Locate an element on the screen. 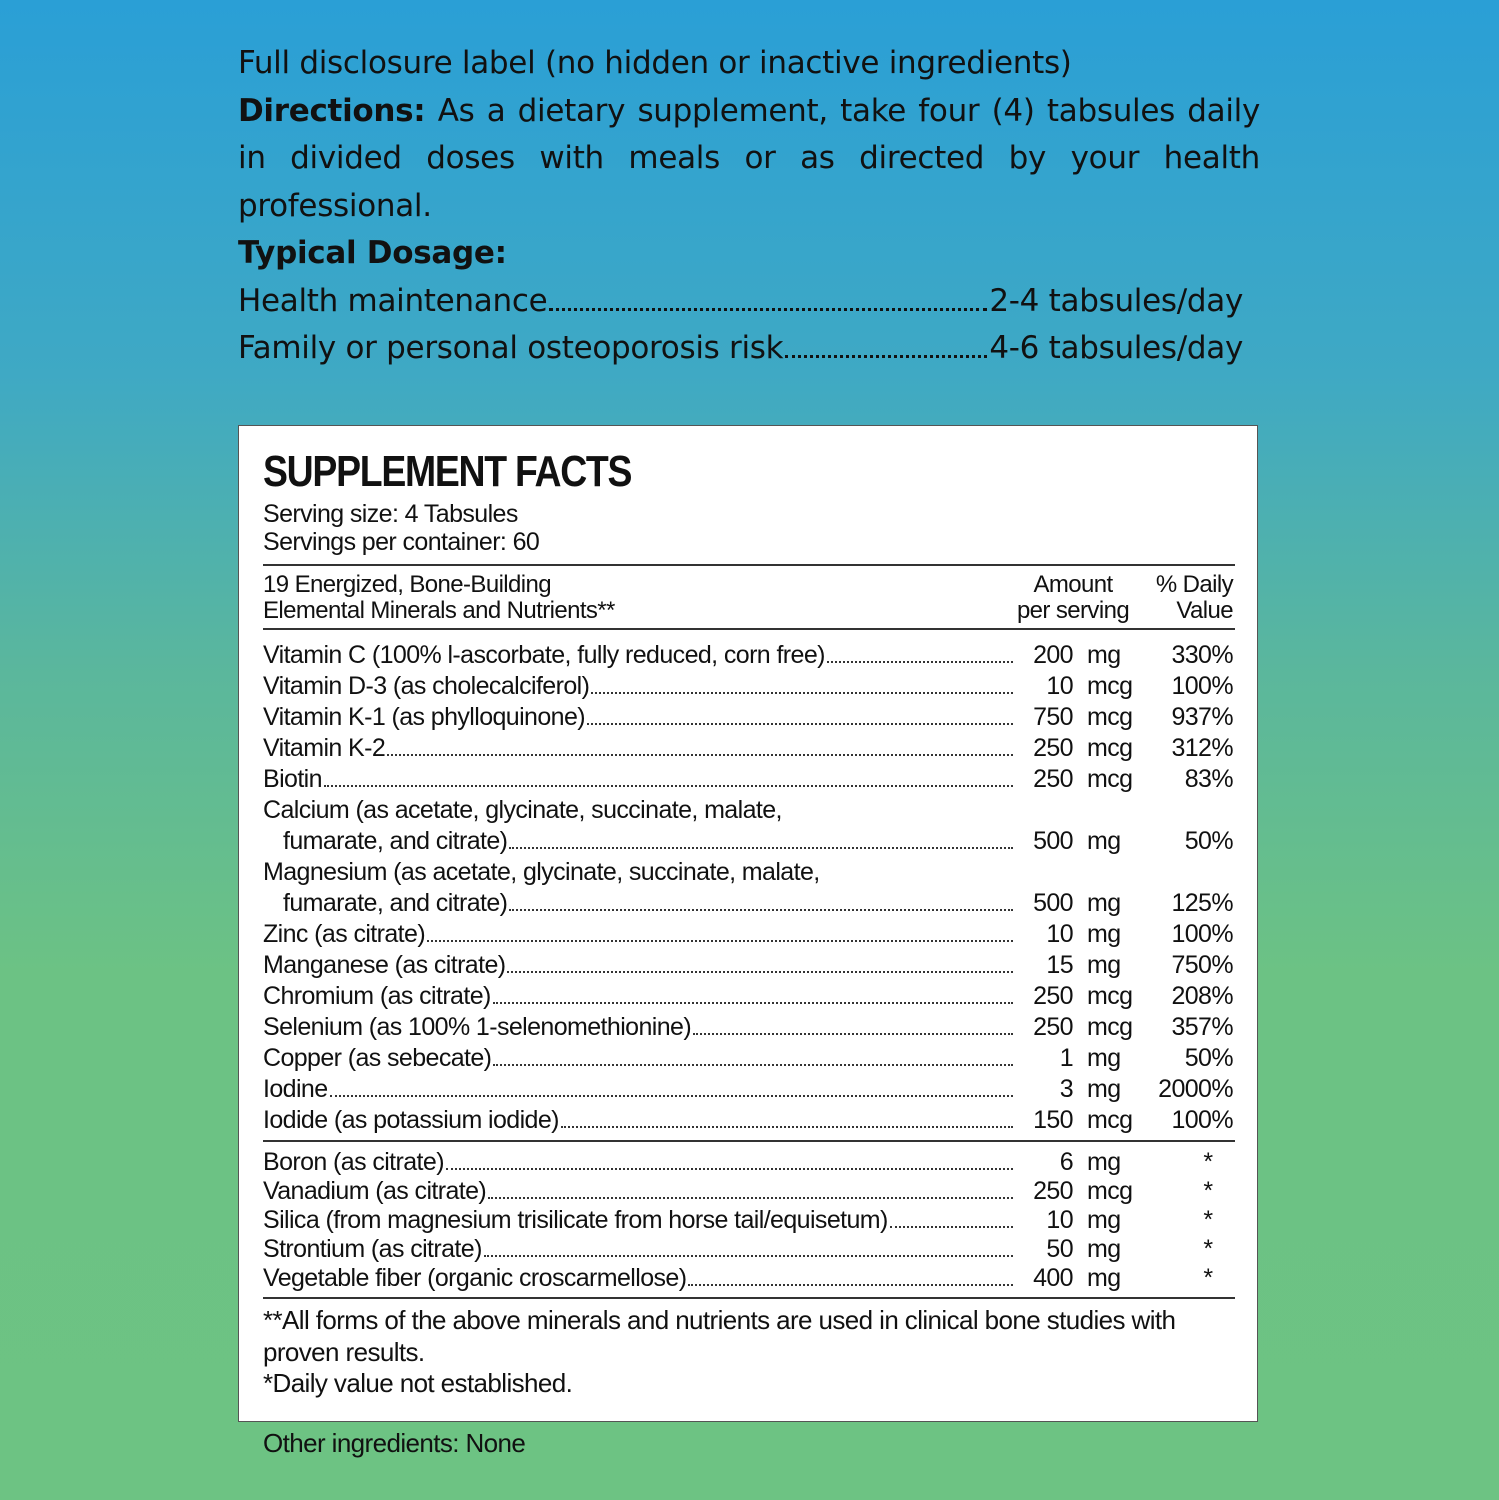  amount: 400 is located at coordinates (1053, 1278).